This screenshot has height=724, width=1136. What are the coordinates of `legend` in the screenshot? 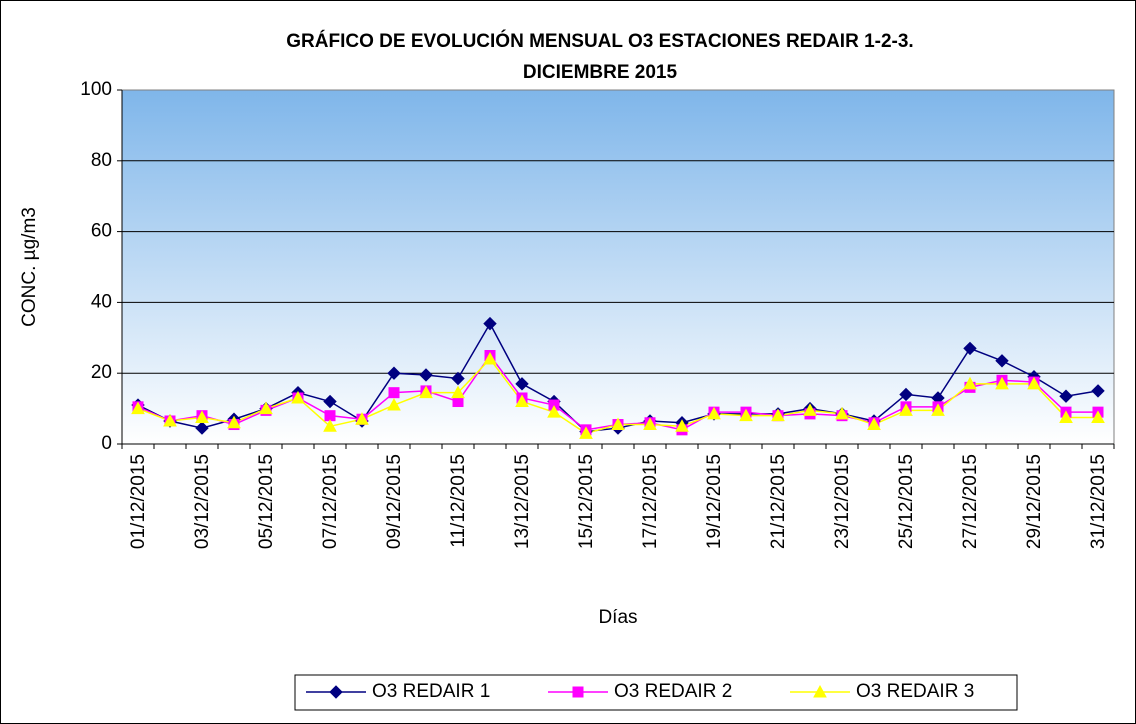 It's located at (656, 692).